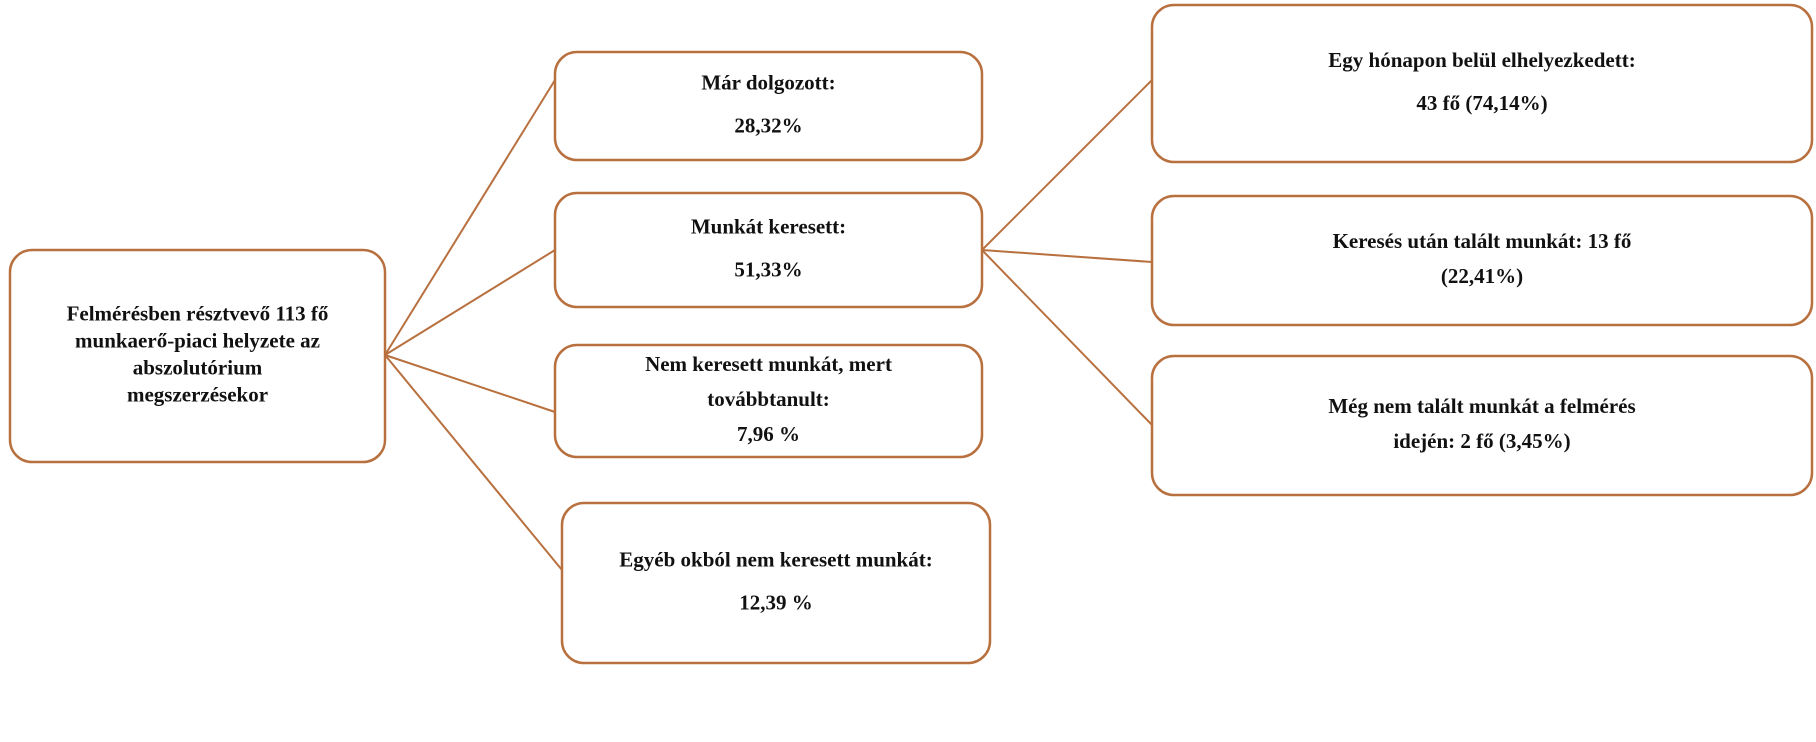  Describe the element at coordinates (1481, 406) in the screenshot. I see `node-label: Még nem talált munkát a felmérés` at that location.